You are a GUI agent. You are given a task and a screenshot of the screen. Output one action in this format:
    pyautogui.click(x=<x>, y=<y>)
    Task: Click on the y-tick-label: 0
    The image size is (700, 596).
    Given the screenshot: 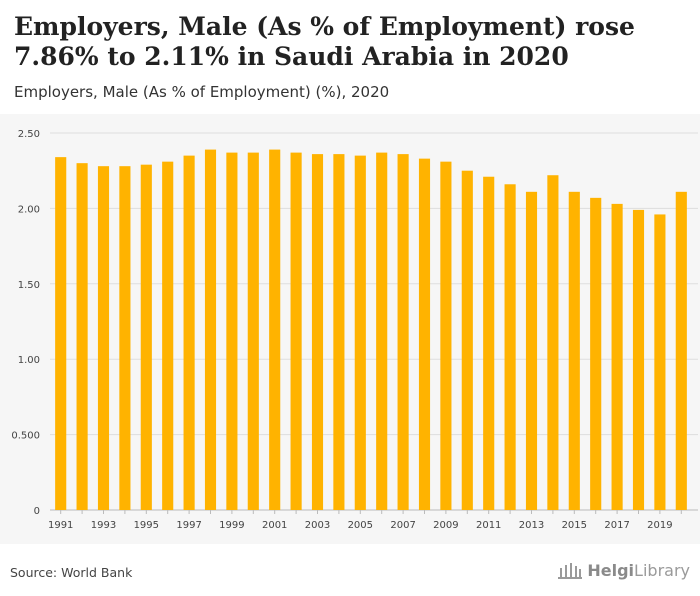 What is the action you would take?
    pyautogui.click(x=37, y=511)
    